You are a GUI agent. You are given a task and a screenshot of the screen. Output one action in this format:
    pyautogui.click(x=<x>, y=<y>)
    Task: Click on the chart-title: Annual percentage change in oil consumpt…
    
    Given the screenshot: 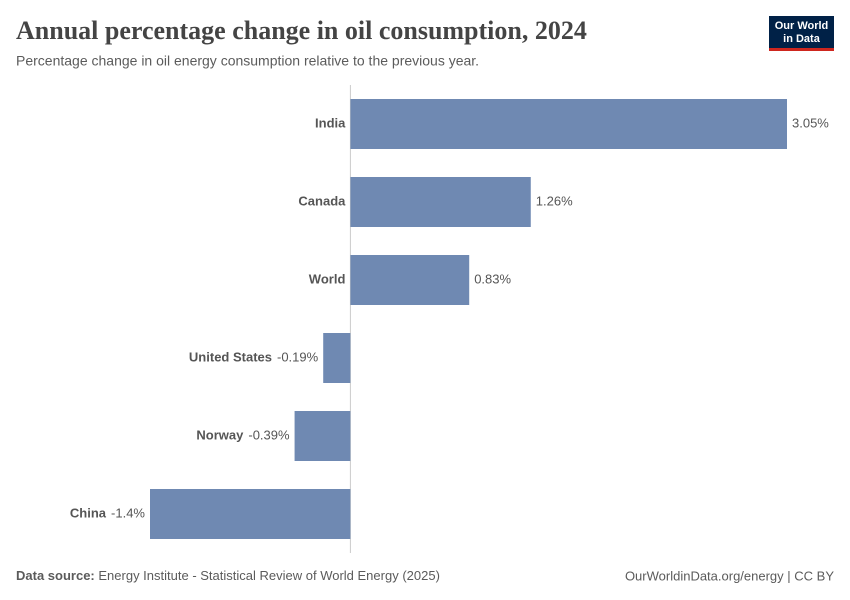 What is the action you would take?
    pyautogui.click(x=301, y=30)
    